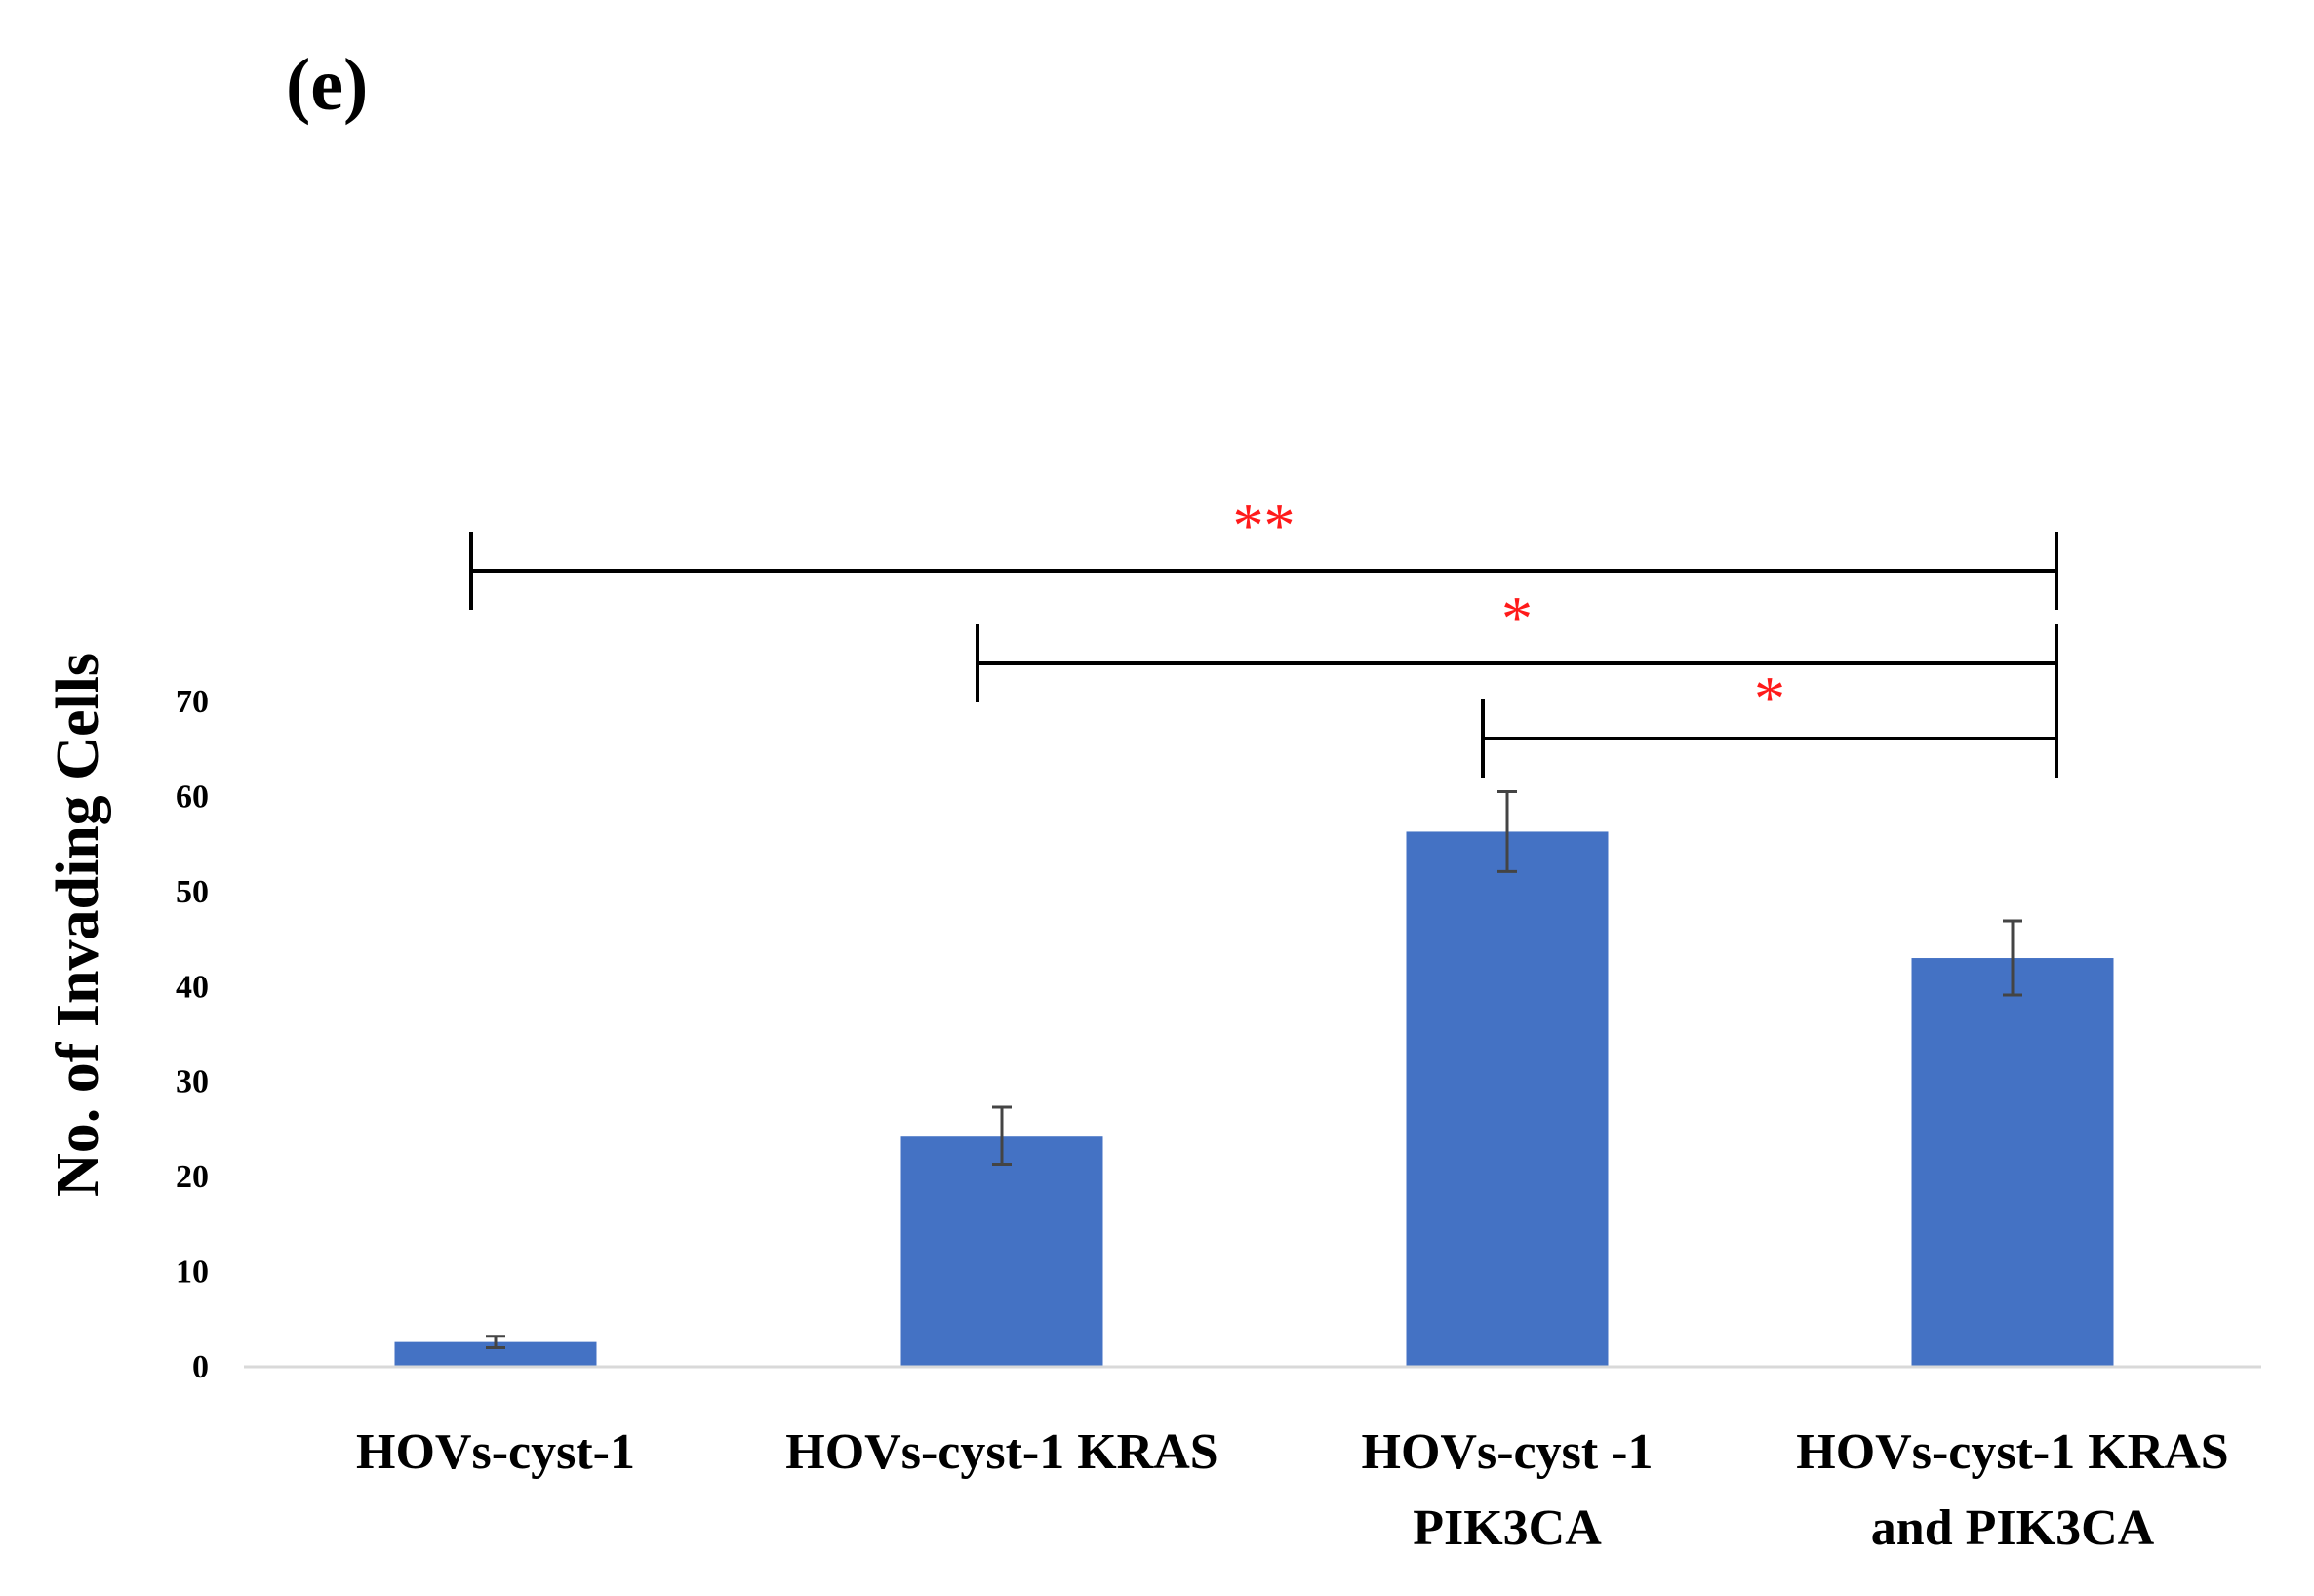 The image size is (2314, 1596). I want to click on x-category-label-3-line-2: PIK3CA, so click(1507, 1528).